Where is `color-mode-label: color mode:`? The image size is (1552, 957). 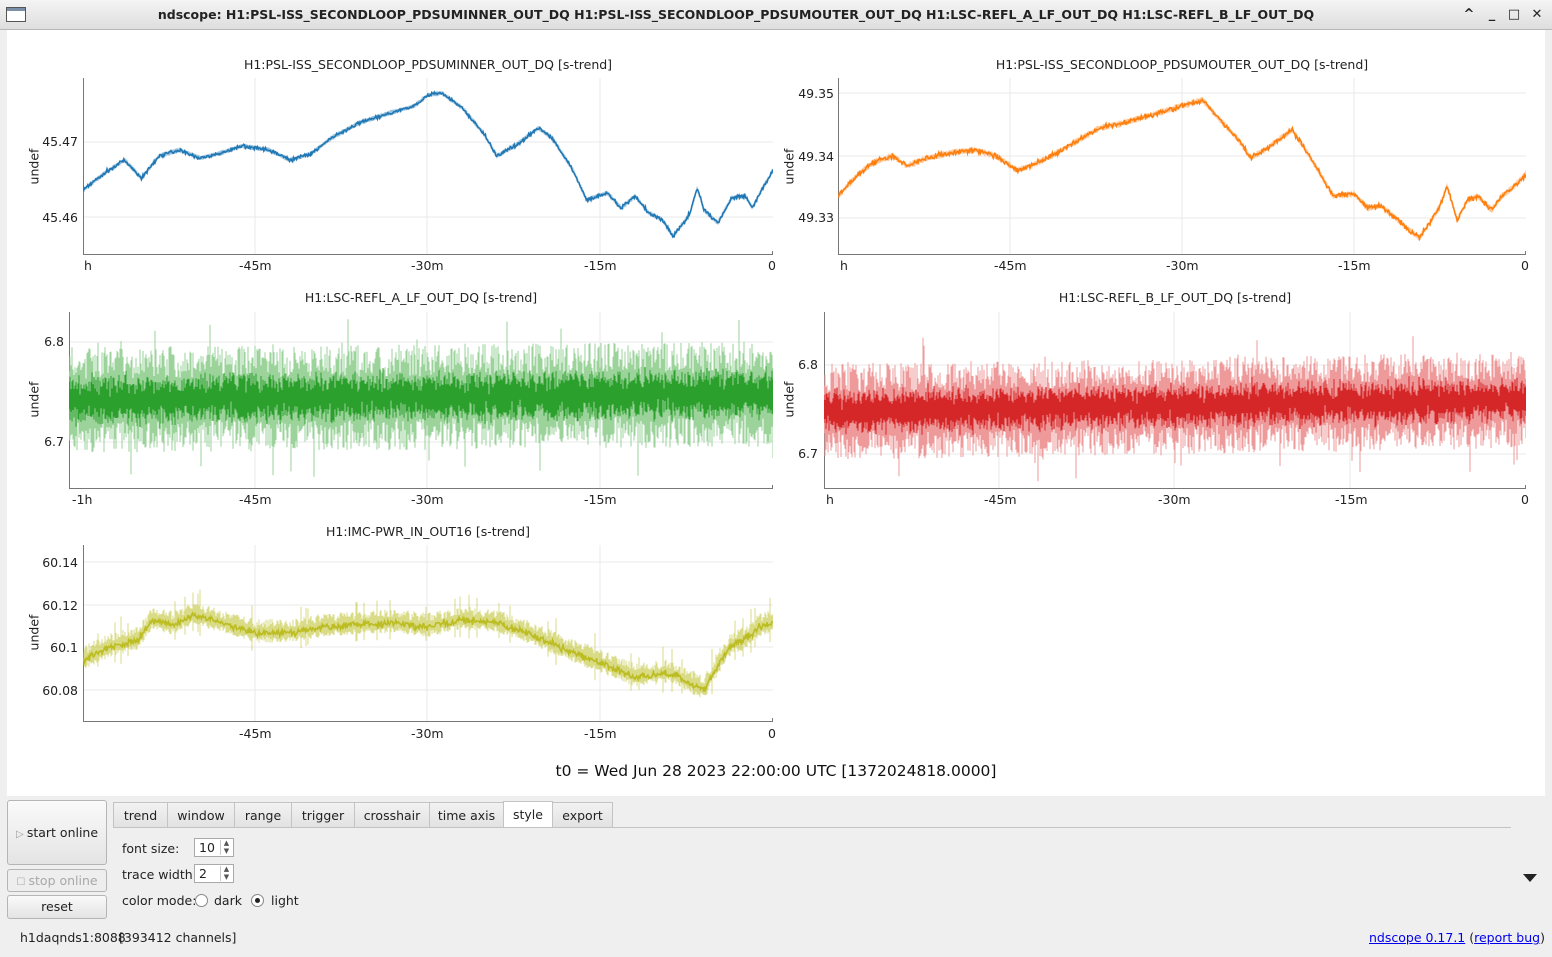 color-mode-label: color mode: is located at coordinates (159, 900).